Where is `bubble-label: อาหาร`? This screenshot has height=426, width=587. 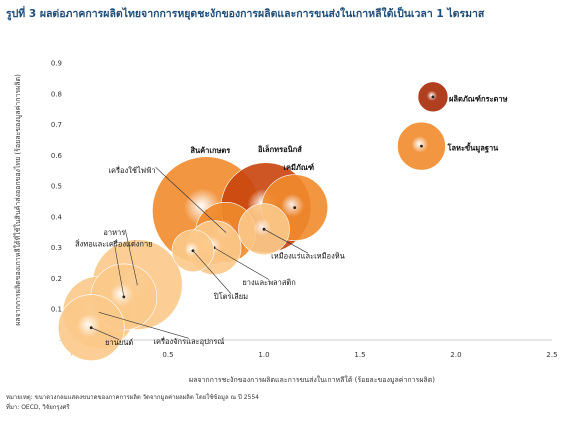 bubble-label: อาหาร is located at coordinates (114, 232).